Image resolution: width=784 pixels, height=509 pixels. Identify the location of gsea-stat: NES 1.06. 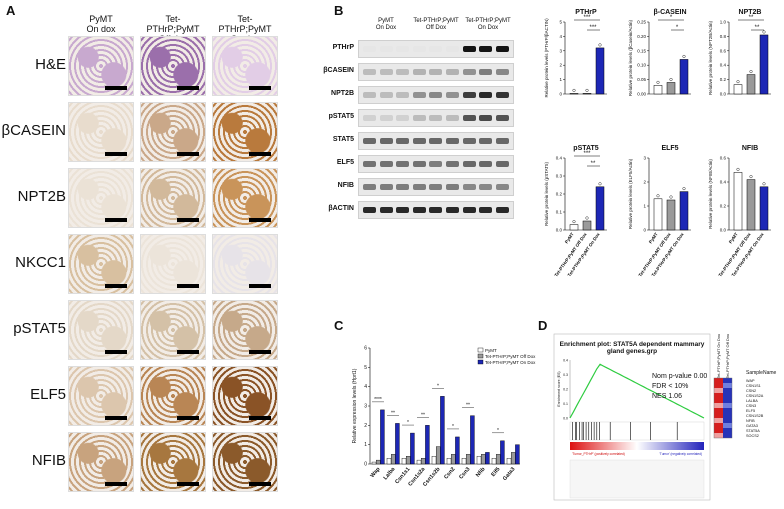
(667, 396).